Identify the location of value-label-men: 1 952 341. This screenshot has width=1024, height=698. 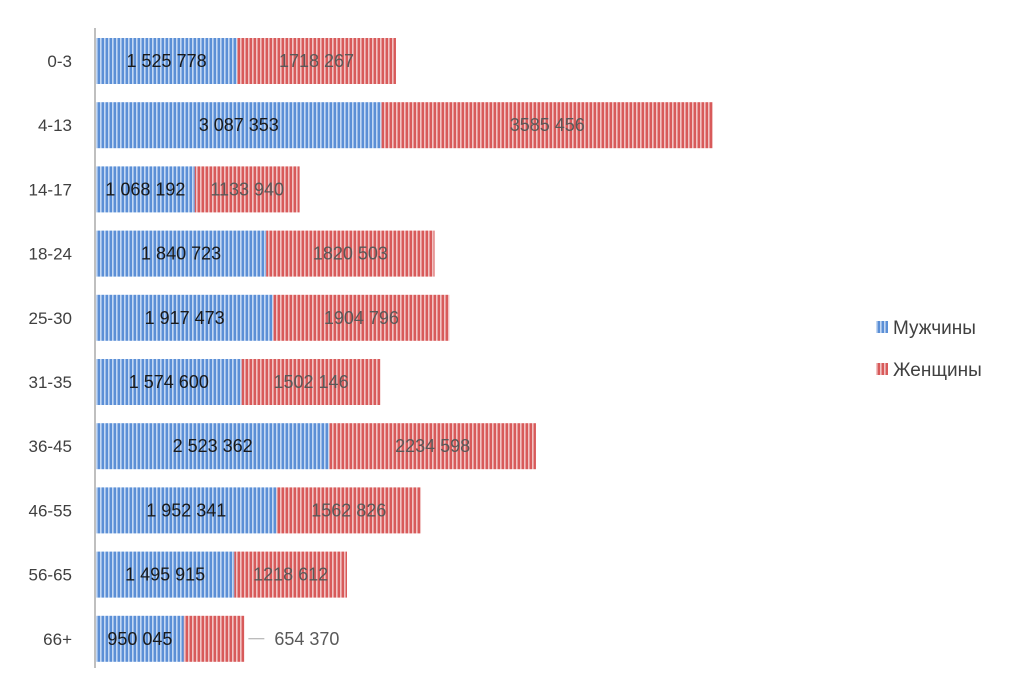
(186, 510).